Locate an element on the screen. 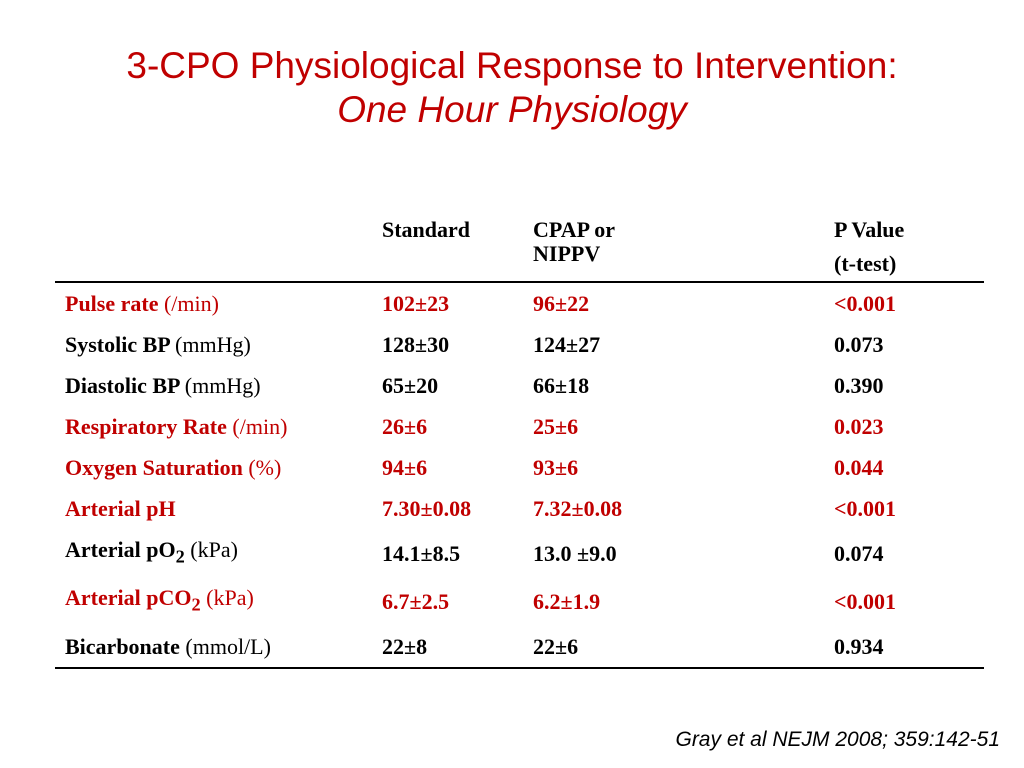  cell-cpap: 66±18 is located at coordinates (561, 385).